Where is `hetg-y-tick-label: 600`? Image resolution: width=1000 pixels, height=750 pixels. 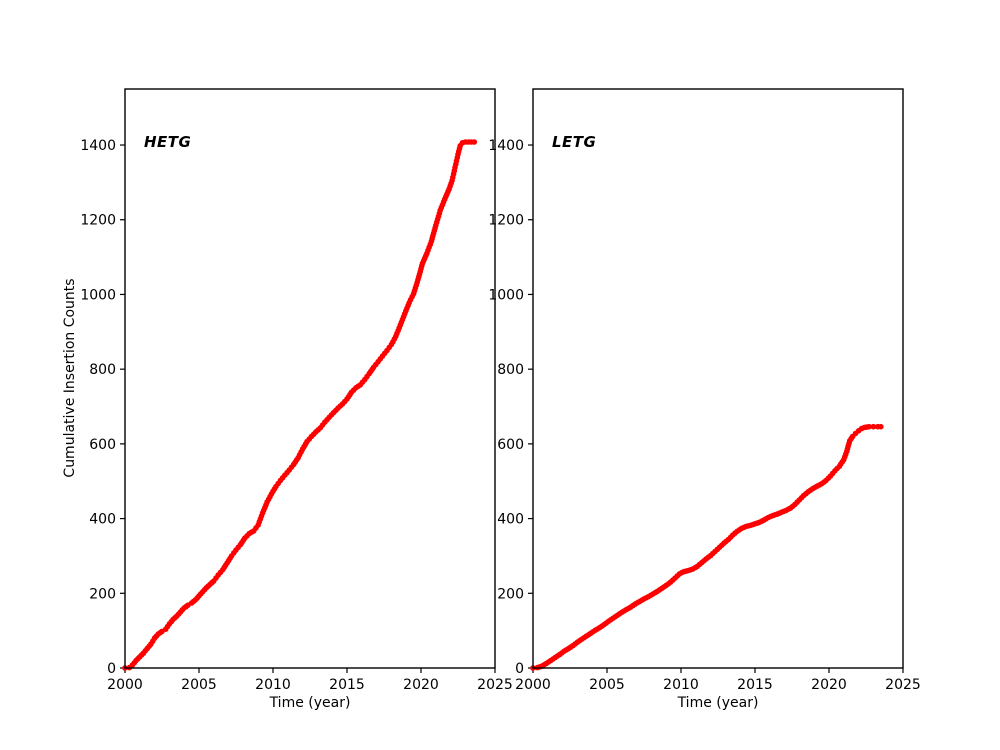 hetg-y-tick-label: 600 is located at coordinates (102, 445).